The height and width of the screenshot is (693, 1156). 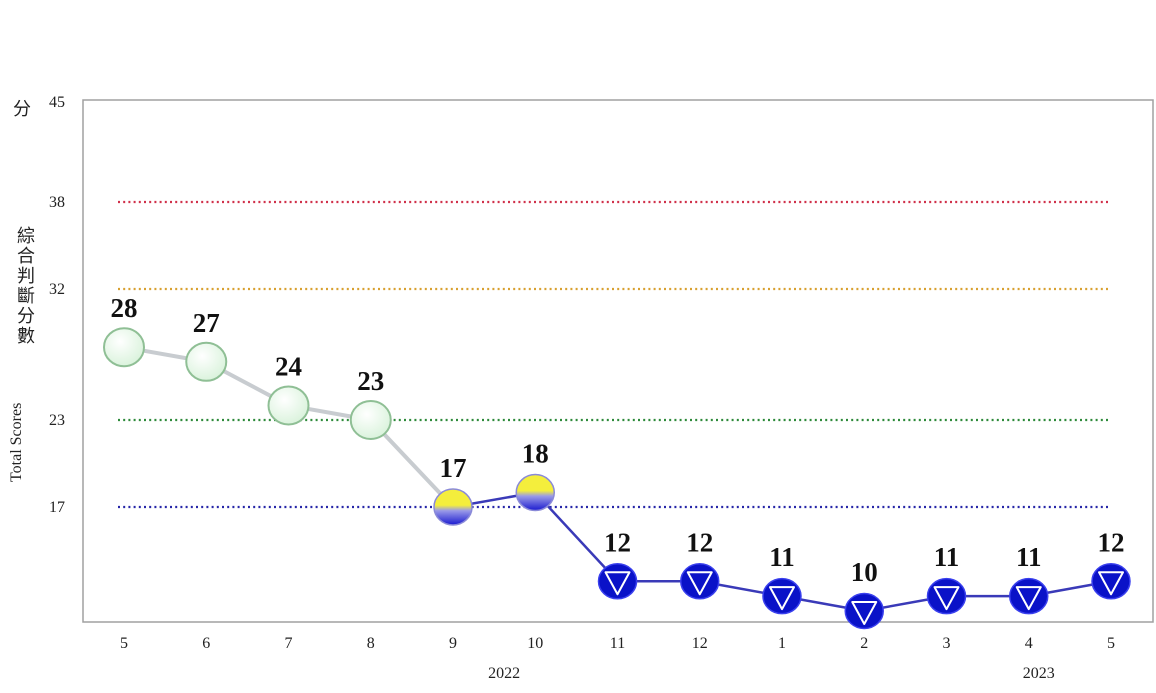 What do you see at coordinates (16, 442) in the screenshot?
I see `y-axis-label-english: Total Scores` at bounding box center [16, 442].